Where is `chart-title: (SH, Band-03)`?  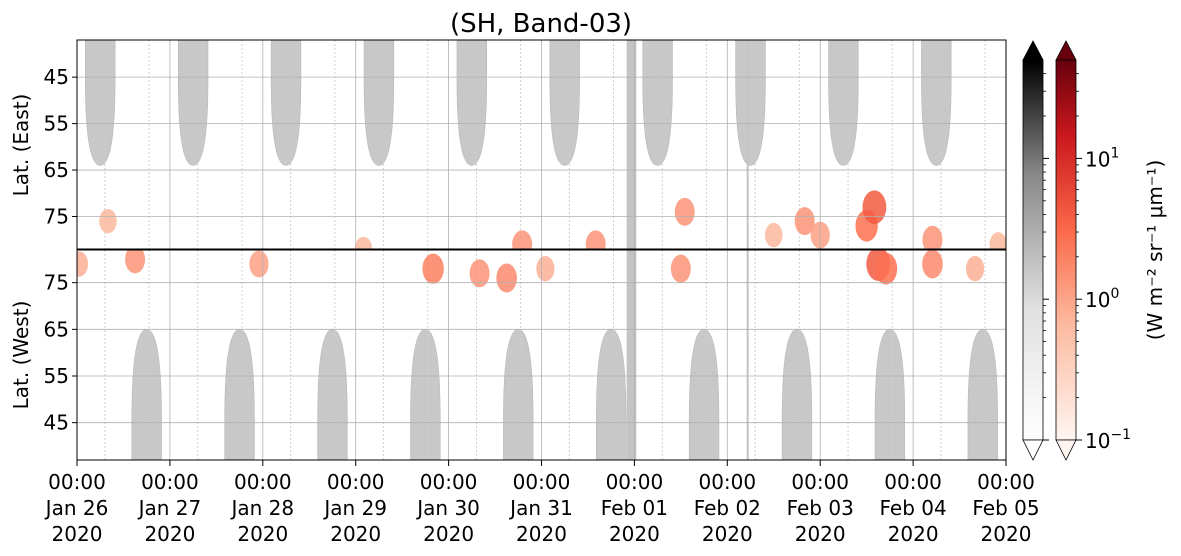 chart-title: (SH, Band-03) is located at coordinates (541, 24).